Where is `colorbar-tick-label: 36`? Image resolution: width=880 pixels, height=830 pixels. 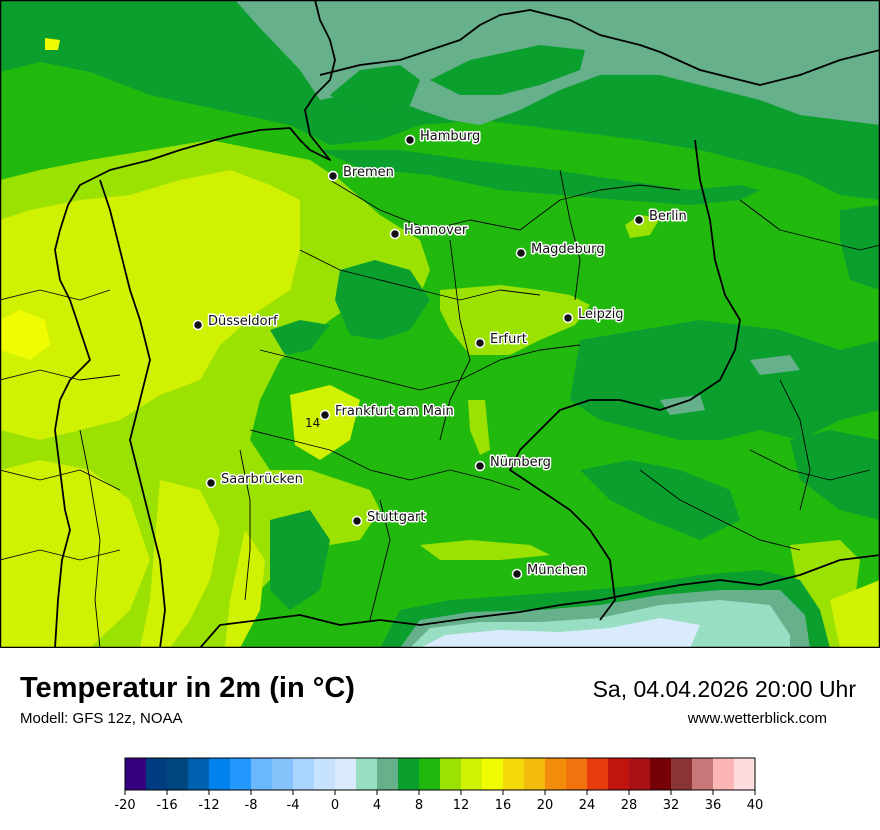 colorbar-tick-label: 36 is located at coordinates (713, 805).